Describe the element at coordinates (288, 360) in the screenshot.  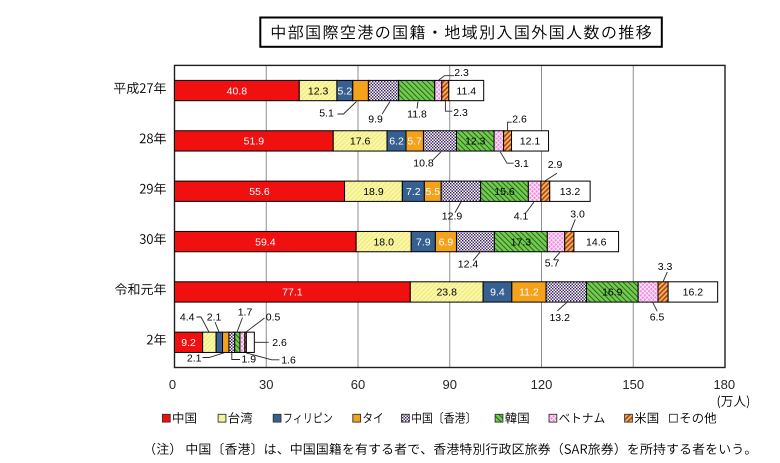
I see `svg-text: 1.6` at that location.